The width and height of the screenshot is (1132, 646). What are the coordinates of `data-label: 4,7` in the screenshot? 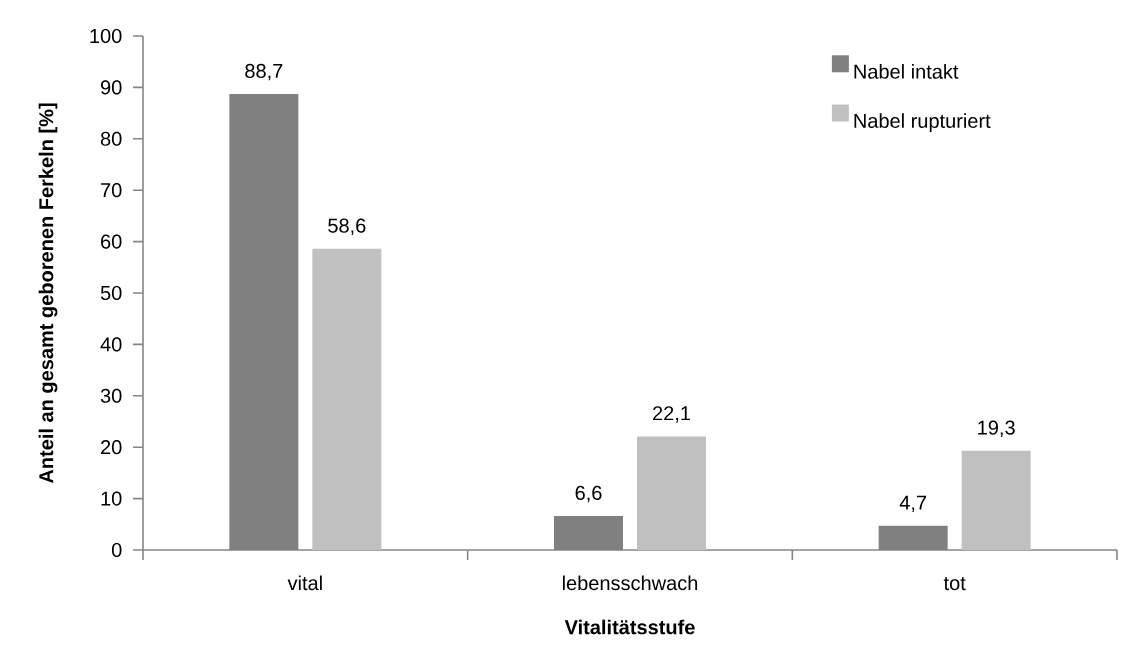 It's located at (913, 504).